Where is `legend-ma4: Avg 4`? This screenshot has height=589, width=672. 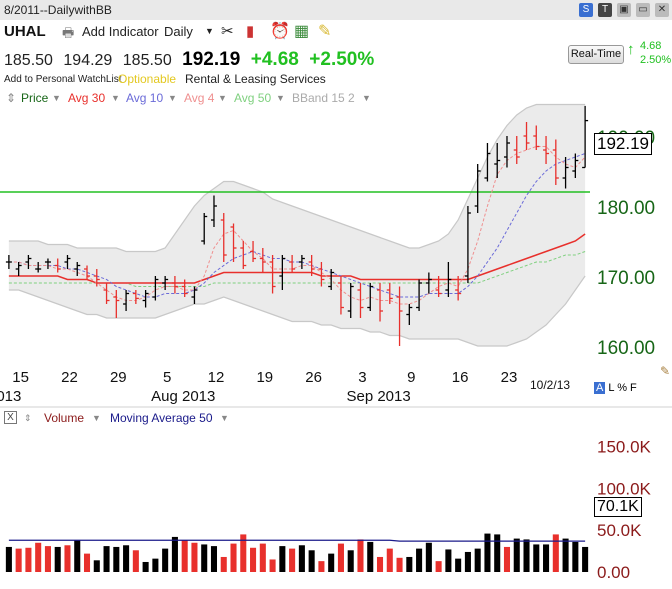
legend-ma4: Avg 4 is located at coordinates (199, 98).